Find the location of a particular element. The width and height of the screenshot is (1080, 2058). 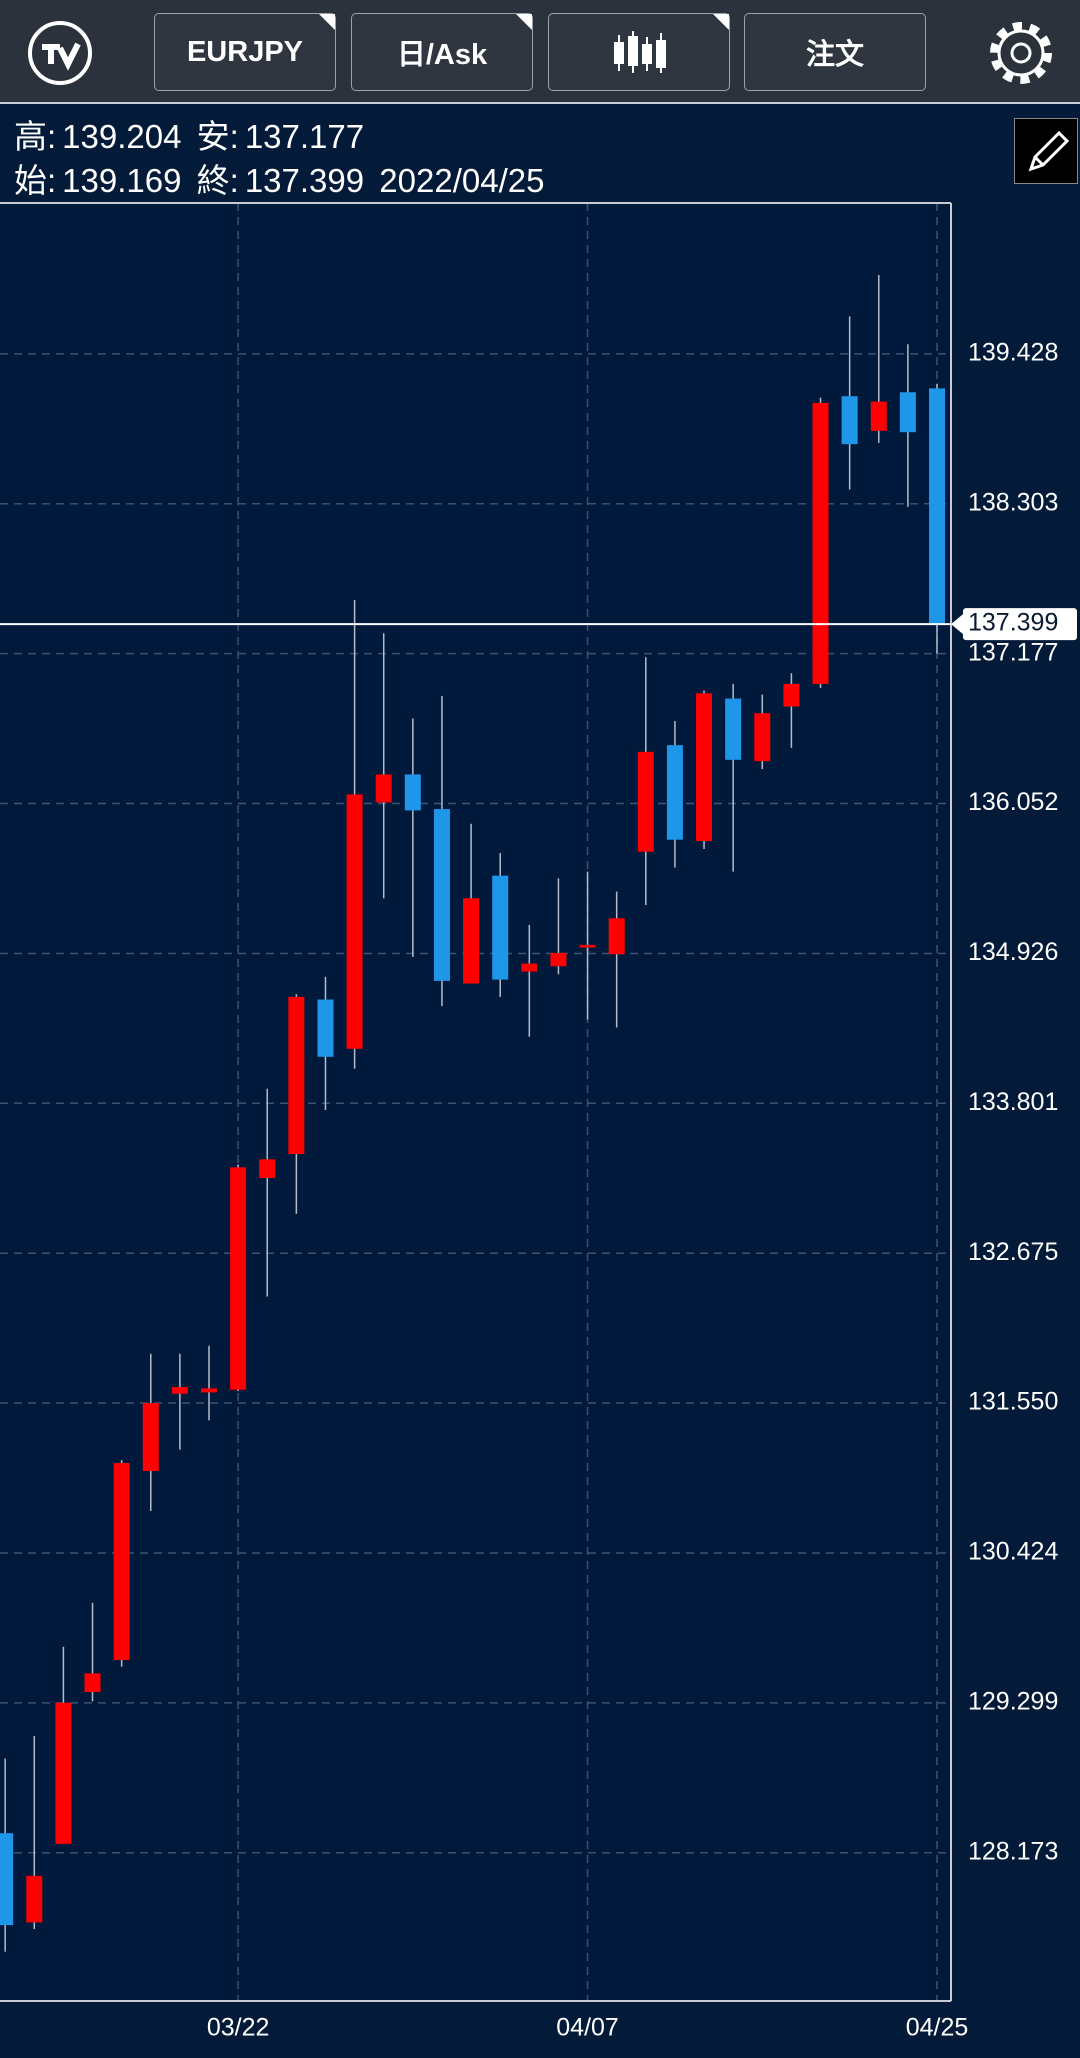

low: 137.177 is located at coordinates (304, 136).